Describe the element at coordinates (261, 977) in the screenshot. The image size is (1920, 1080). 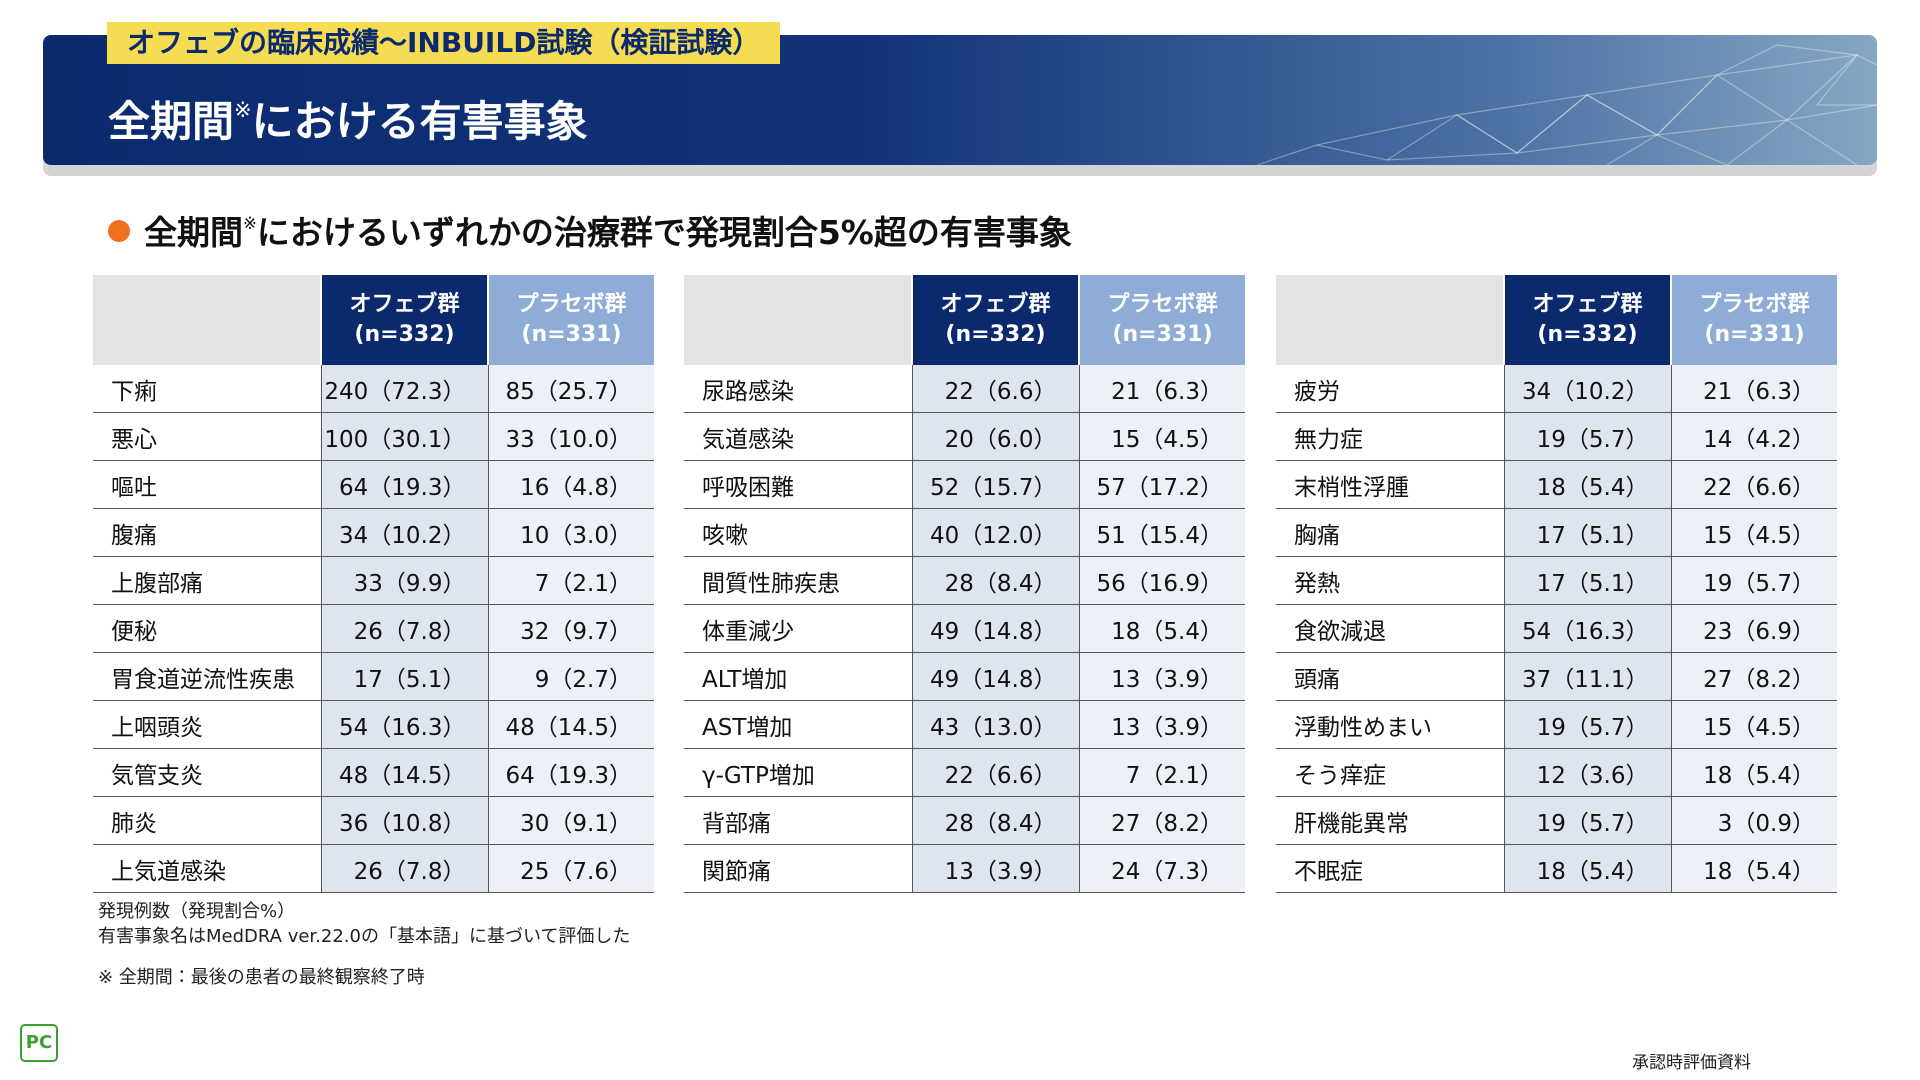
I see `footnote: ※ 全期間：最後の患者の最終観察終了時` at that location.